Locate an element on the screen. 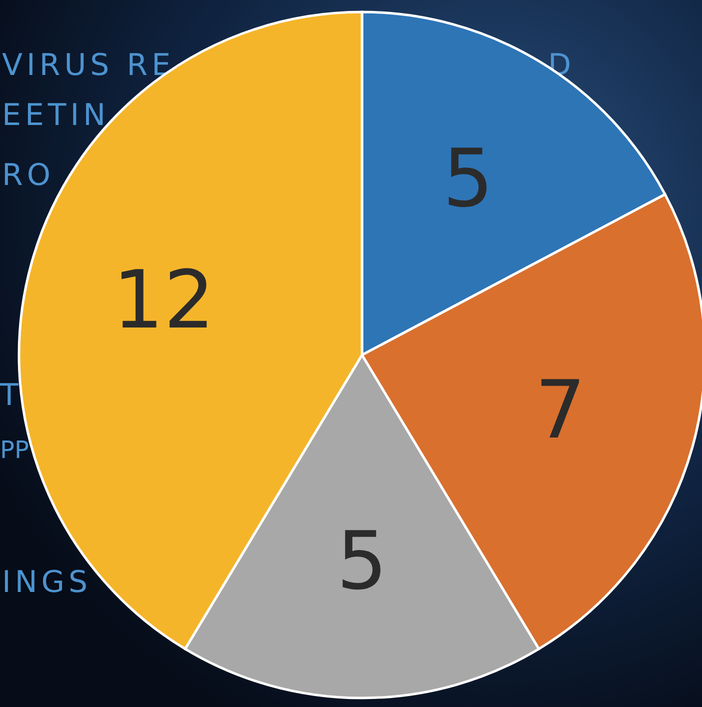  data-label: 7 is located at coordinates (560, 410).